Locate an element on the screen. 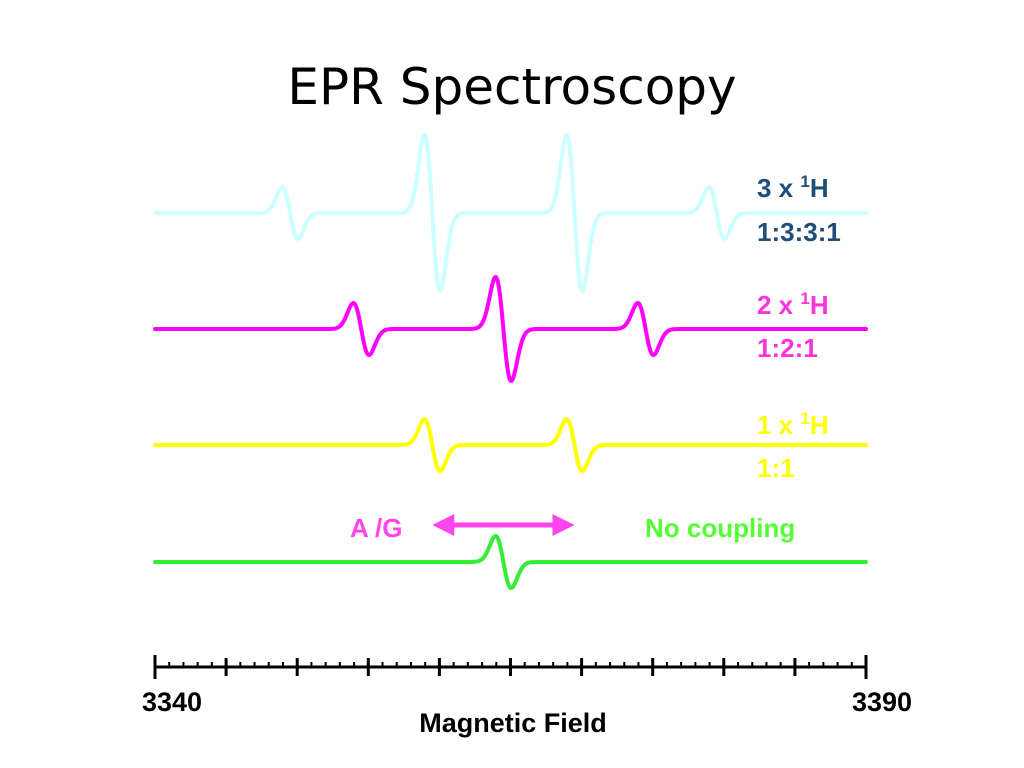  series-label-2: 2 x 1H is located at coordinates (793, 304).